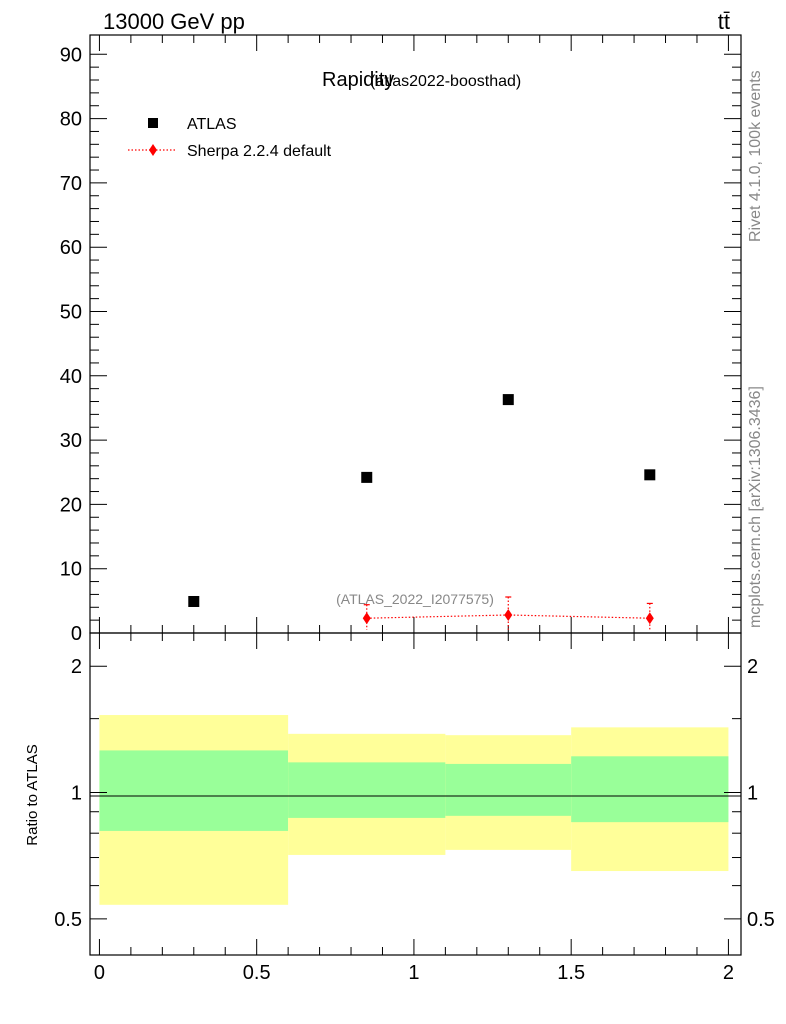 Image resolution: width=786 pixels, height=1024 pixels. I want to click on process-label: tt̄, so click(724, 21).